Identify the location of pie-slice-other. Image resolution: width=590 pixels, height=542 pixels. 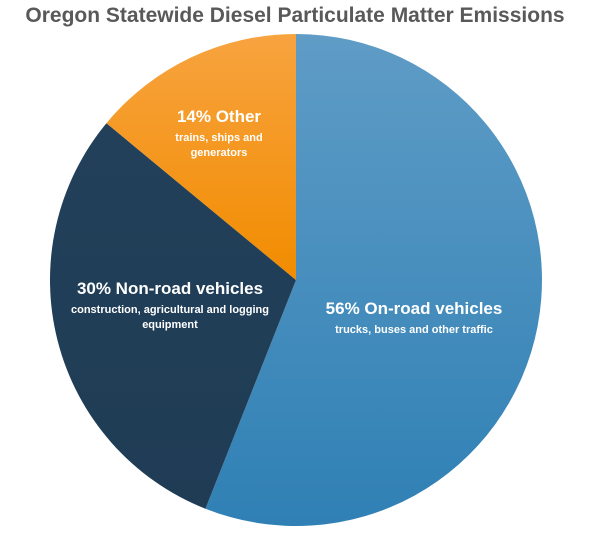
(201, 156).